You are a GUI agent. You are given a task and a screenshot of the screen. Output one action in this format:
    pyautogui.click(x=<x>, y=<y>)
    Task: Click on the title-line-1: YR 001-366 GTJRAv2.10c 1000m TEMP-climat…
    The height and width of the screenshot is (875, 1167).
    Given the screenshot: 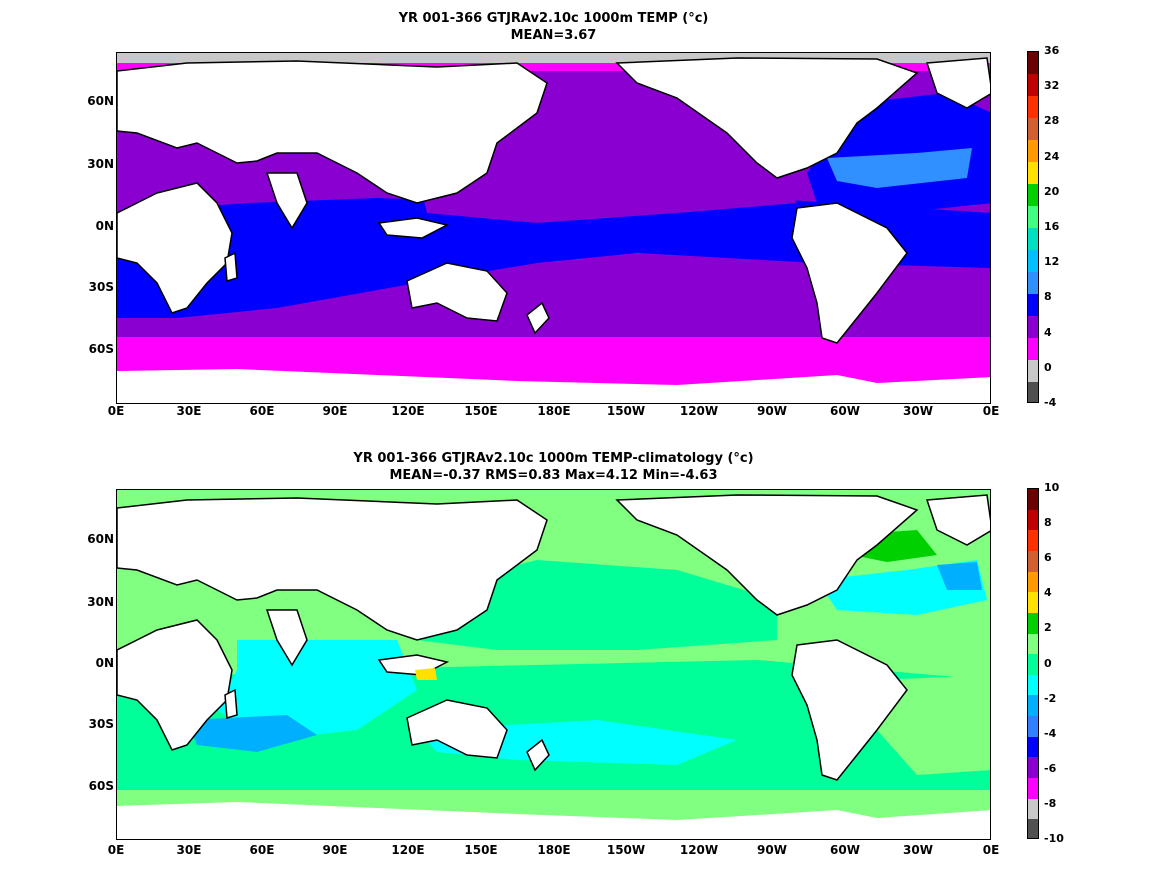 What is the action you would take?
    pyautogui.click(x=553, y=458)
    